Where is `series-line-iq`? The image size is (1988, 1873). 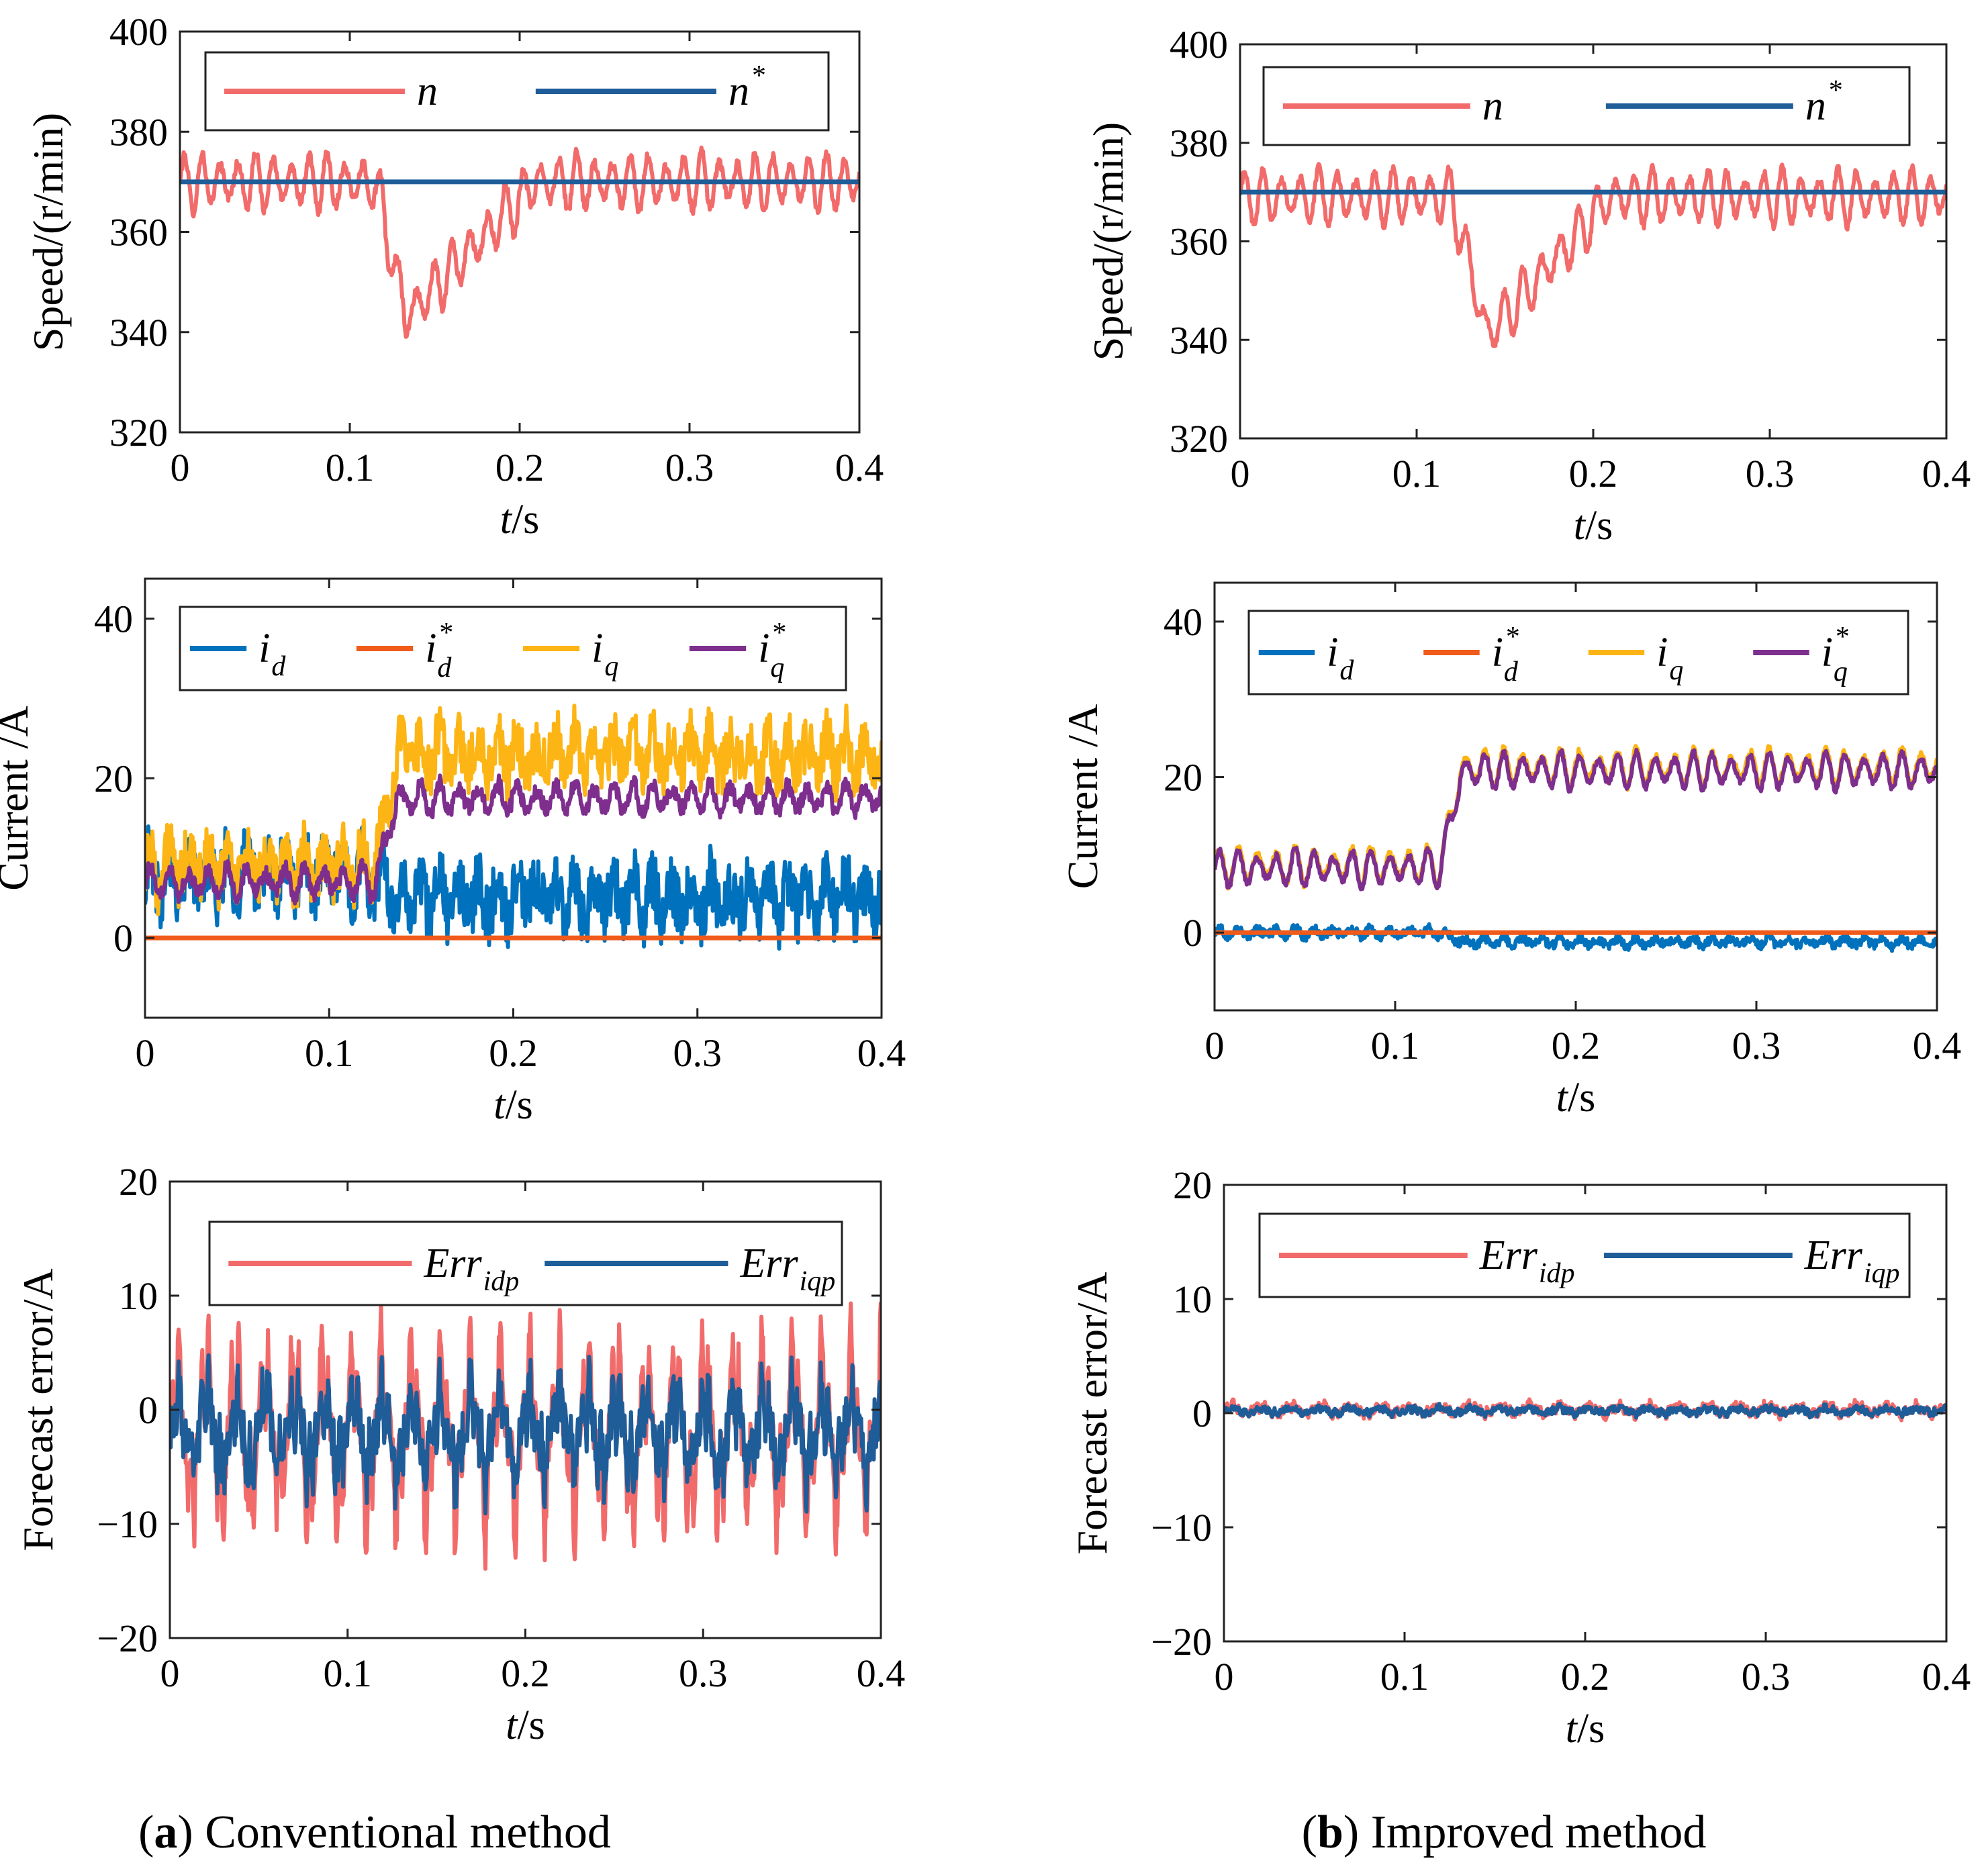
series-line-iq is located at coordinates (513, 810).